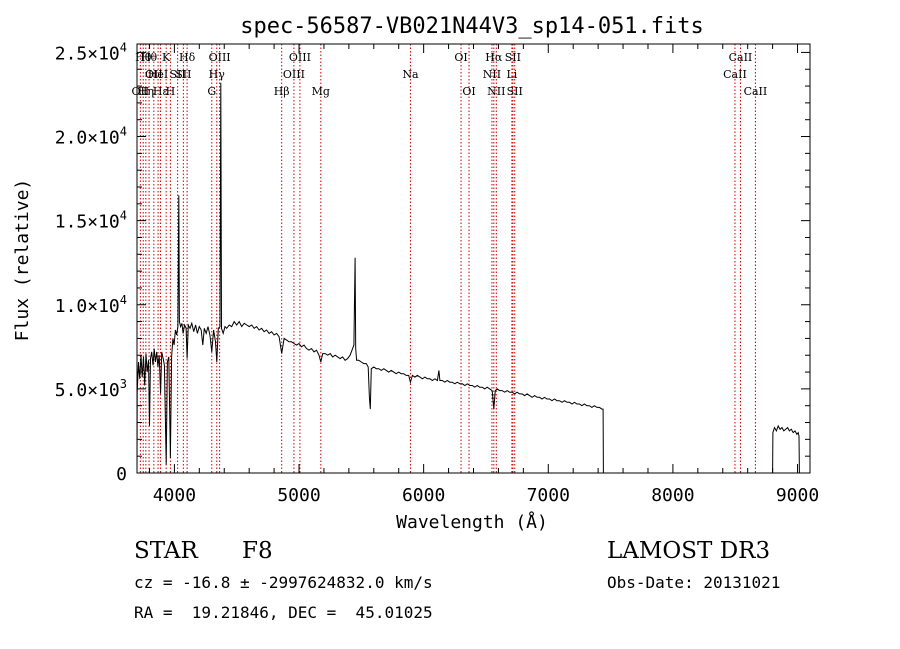 This screenshot has width=900, height=649. Describe the element at coordinates (146, 91) in the screenshot. I see `line-label: Hη` at that location.